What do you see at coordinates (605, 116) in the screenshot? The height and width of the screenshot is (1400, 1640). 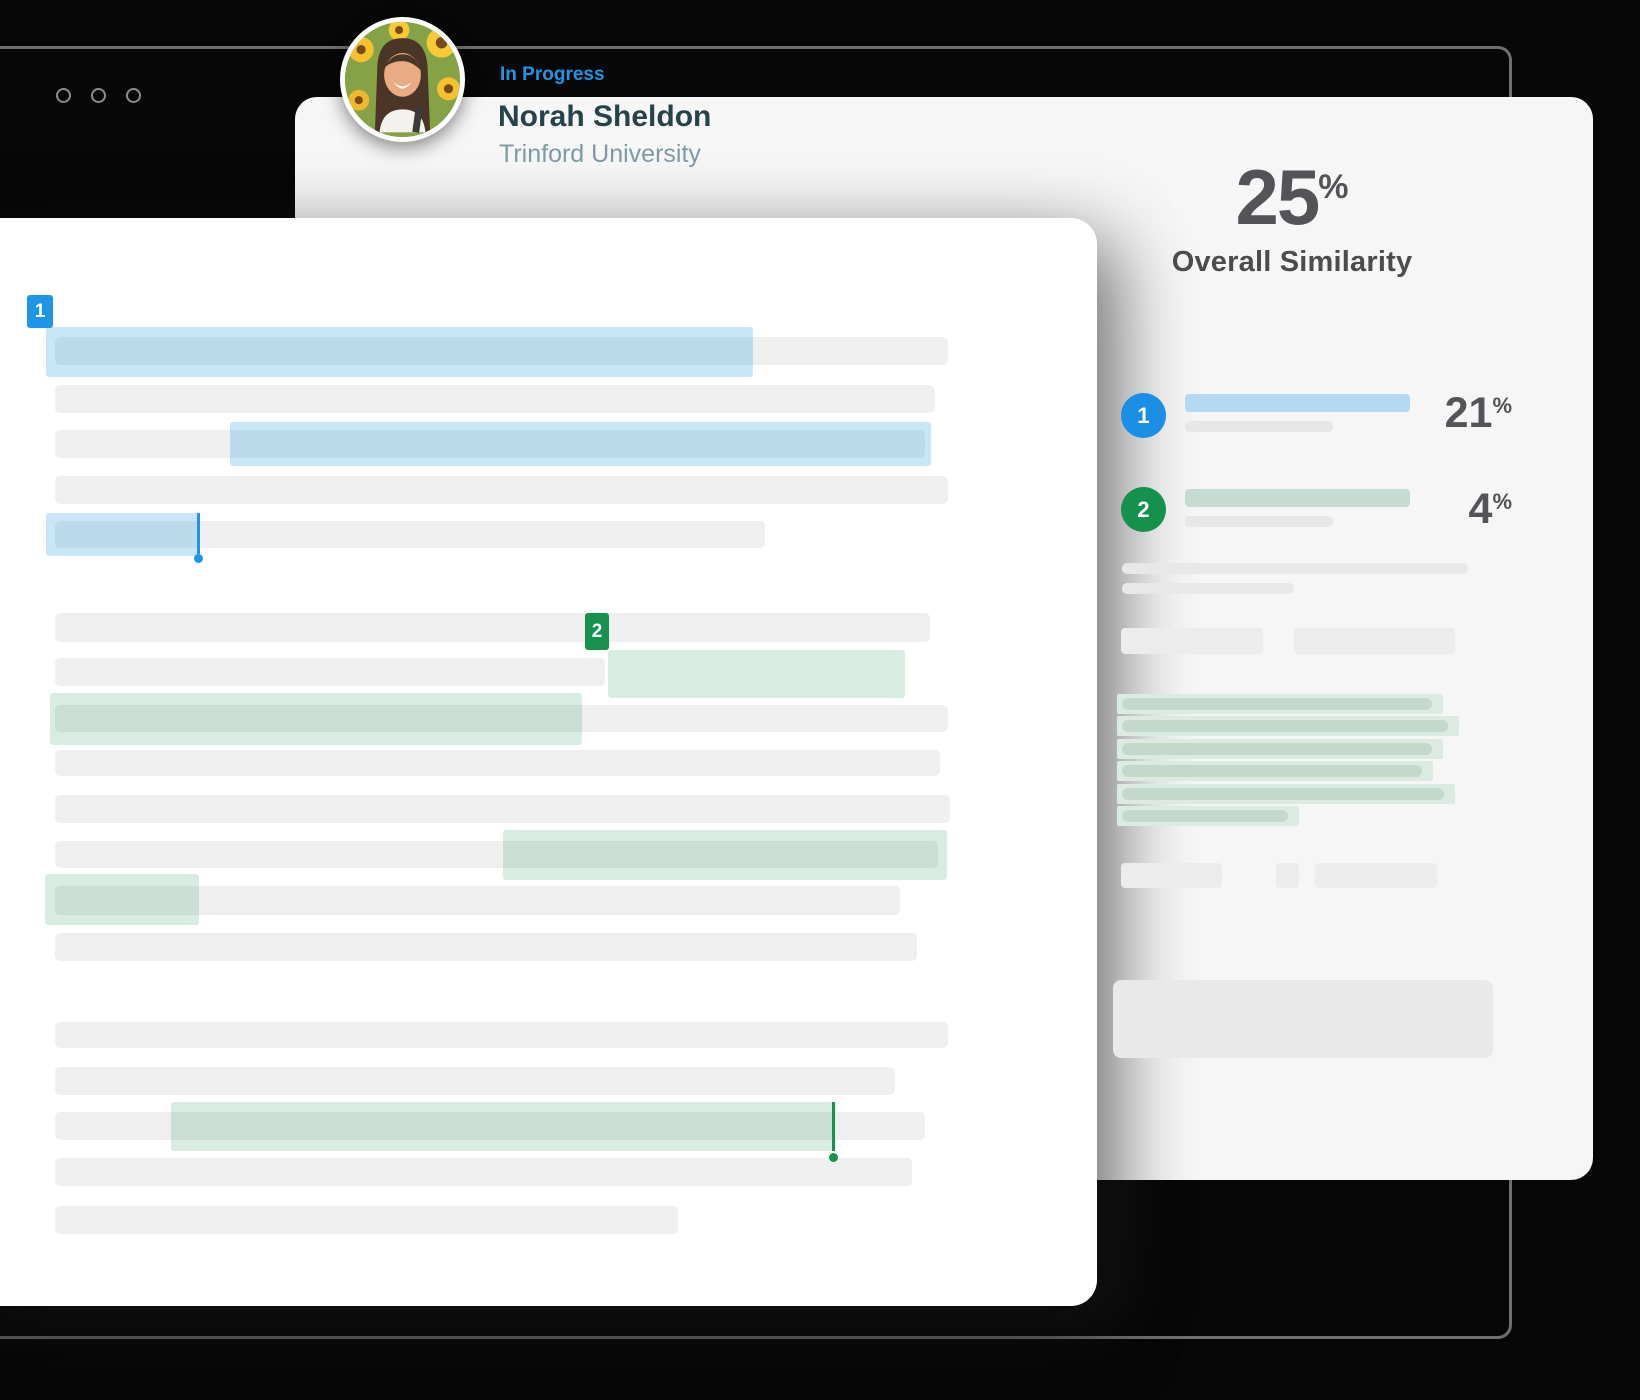 I see `person-name: Norah Sheldon` at bounding box center [605, 116].